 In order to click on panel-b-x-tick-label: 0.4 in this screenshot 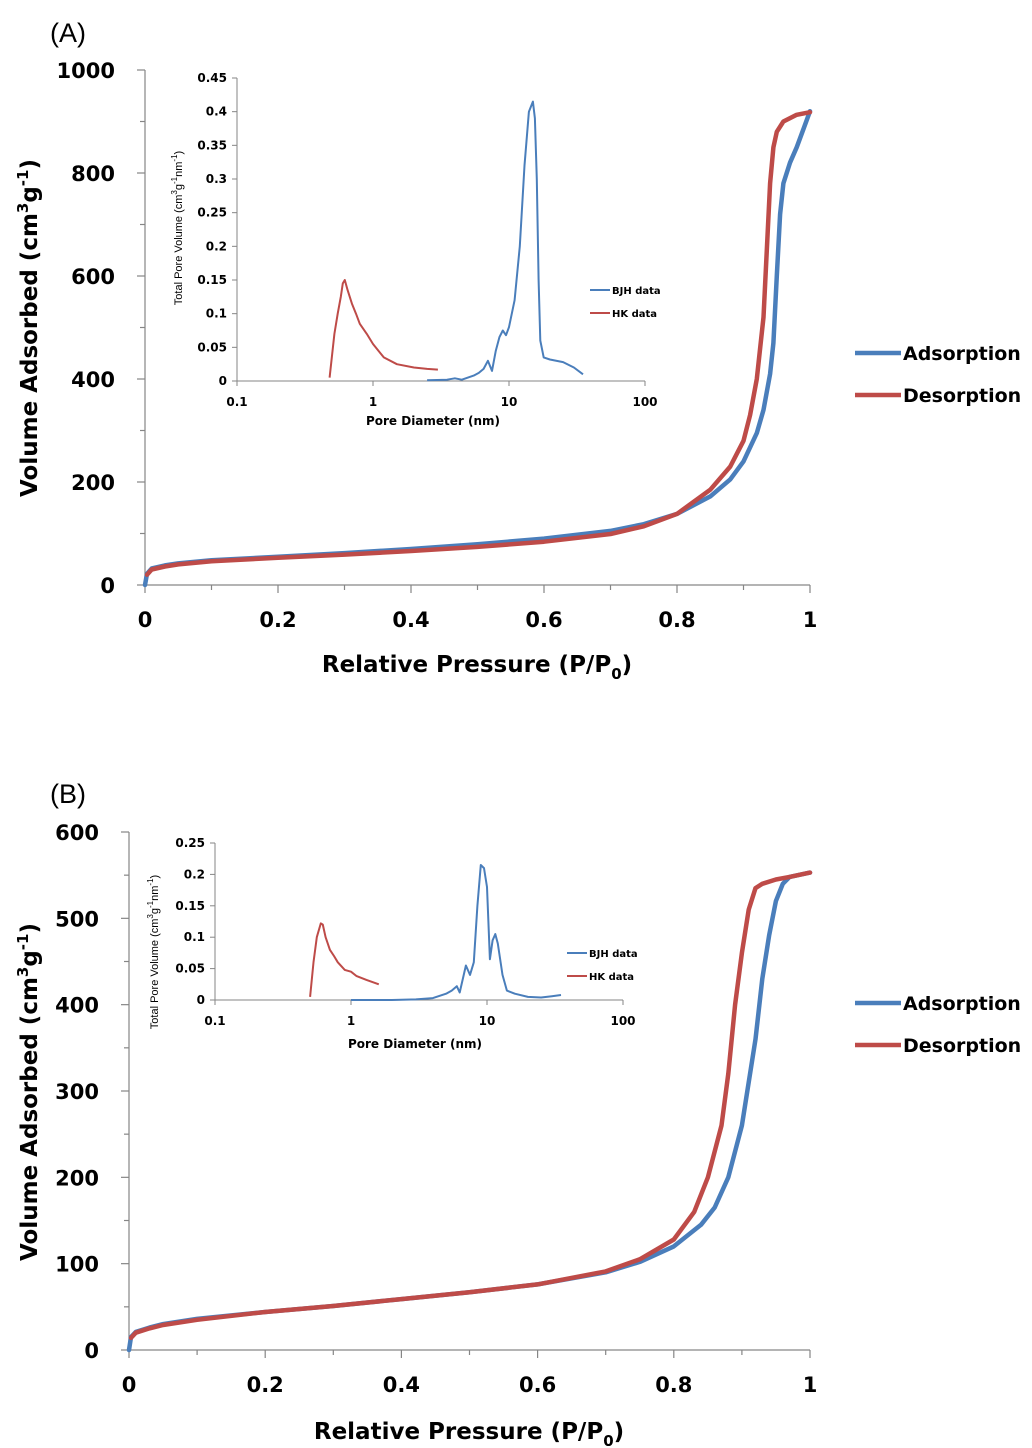, I will do `click(401, 1385)`.